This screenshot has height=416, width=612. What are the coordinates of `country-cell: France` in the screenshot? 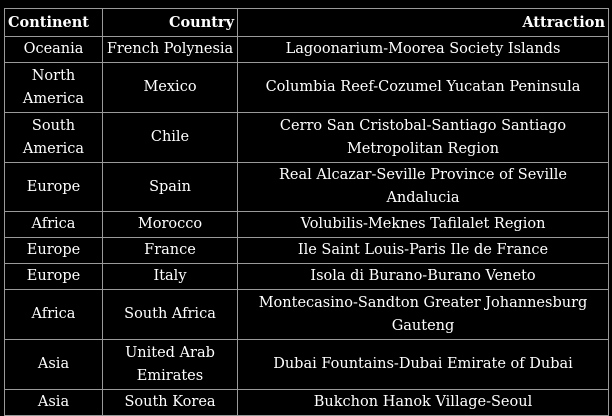 It's located at (170, 250).